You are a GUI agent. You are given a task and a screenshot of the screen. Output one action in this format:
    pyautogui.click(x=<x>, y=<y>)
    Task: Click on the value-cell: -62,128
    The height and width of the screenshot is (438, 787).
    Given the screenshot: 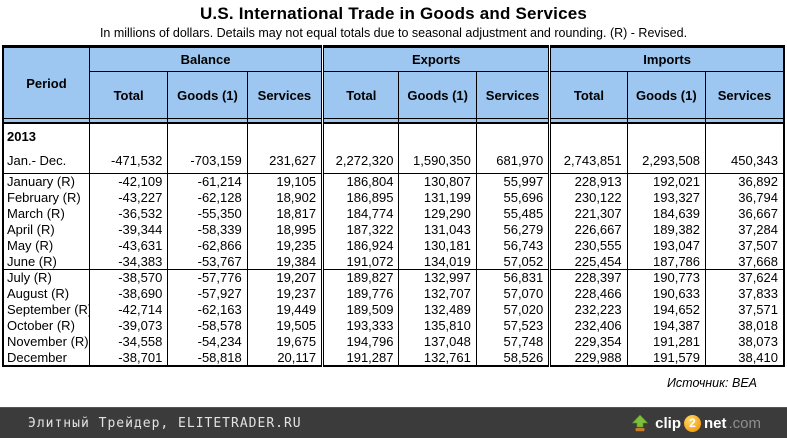 What is the action you would take?
    pyautogui.click(x=207, y=197)
    